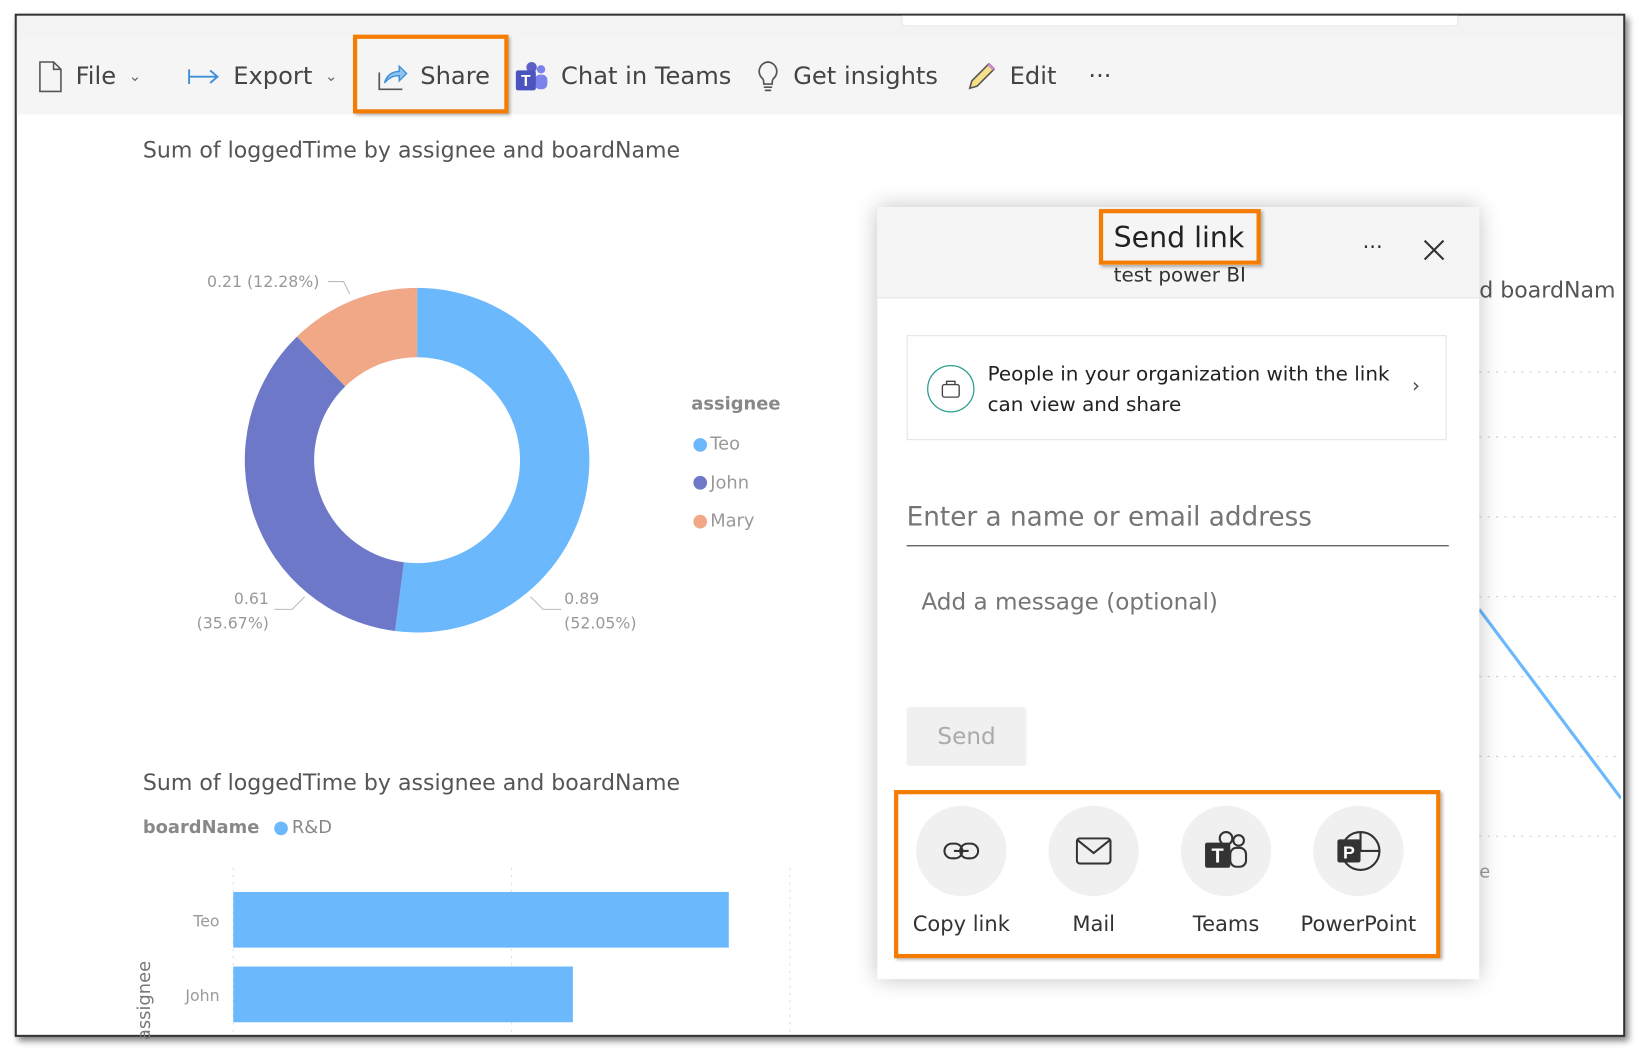  Describe the element at coordinates (1093, 851) in the screenshot. I see `mail-icon` at that location.